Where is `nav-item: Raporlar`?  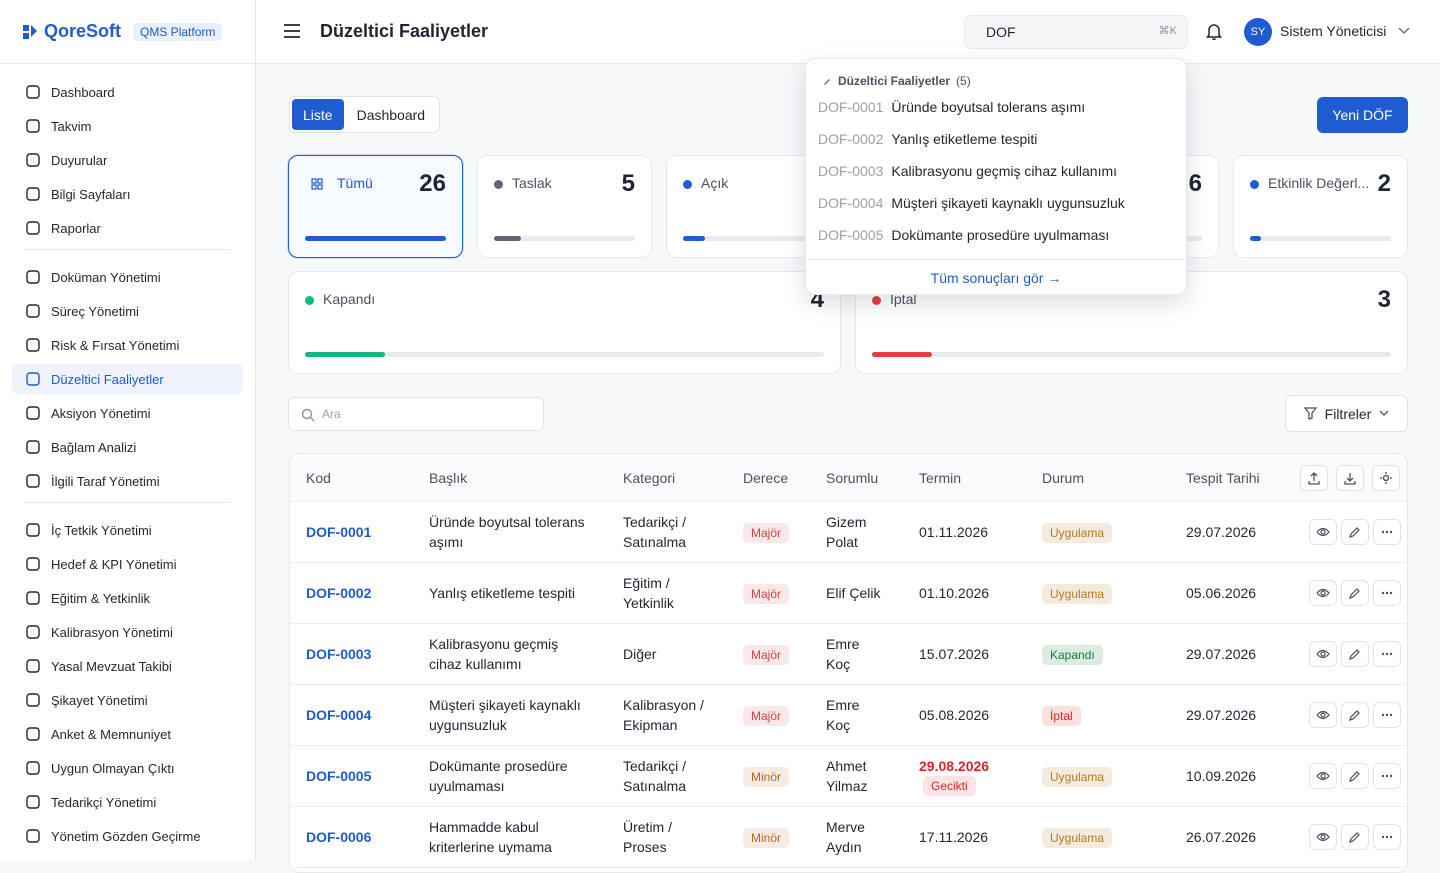 nav-item: Raporlar is located at coordinates (127, 228).